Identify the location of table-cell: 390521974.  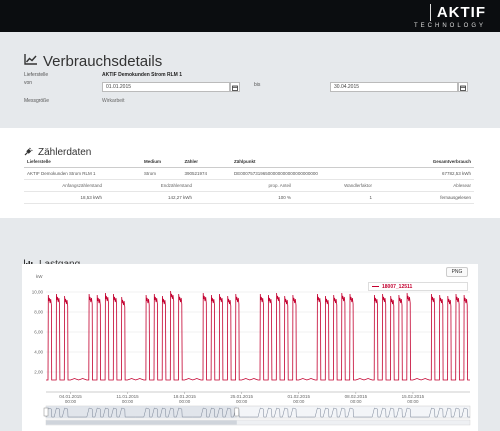
(206, 173).